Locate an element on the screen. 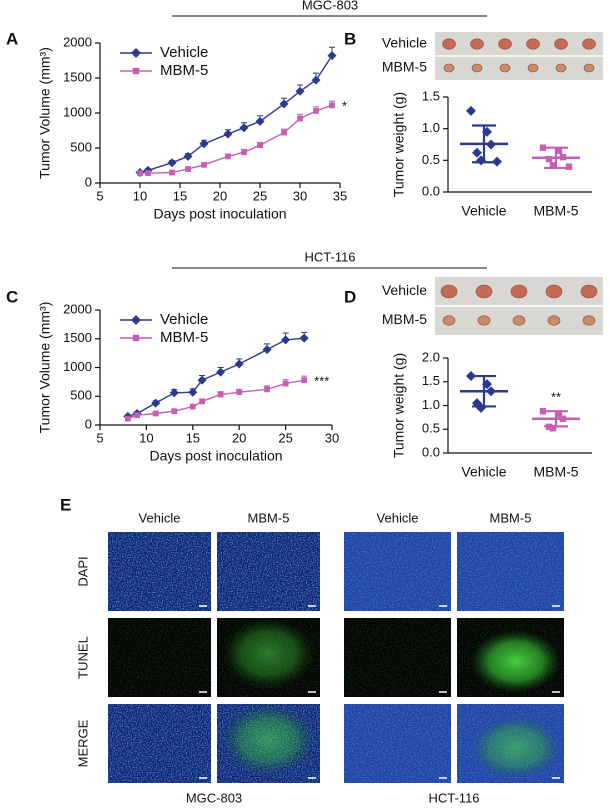 This screenshot has width=610, height=808. y-tick-label: 0.0 is located at coordinates (431, 190).